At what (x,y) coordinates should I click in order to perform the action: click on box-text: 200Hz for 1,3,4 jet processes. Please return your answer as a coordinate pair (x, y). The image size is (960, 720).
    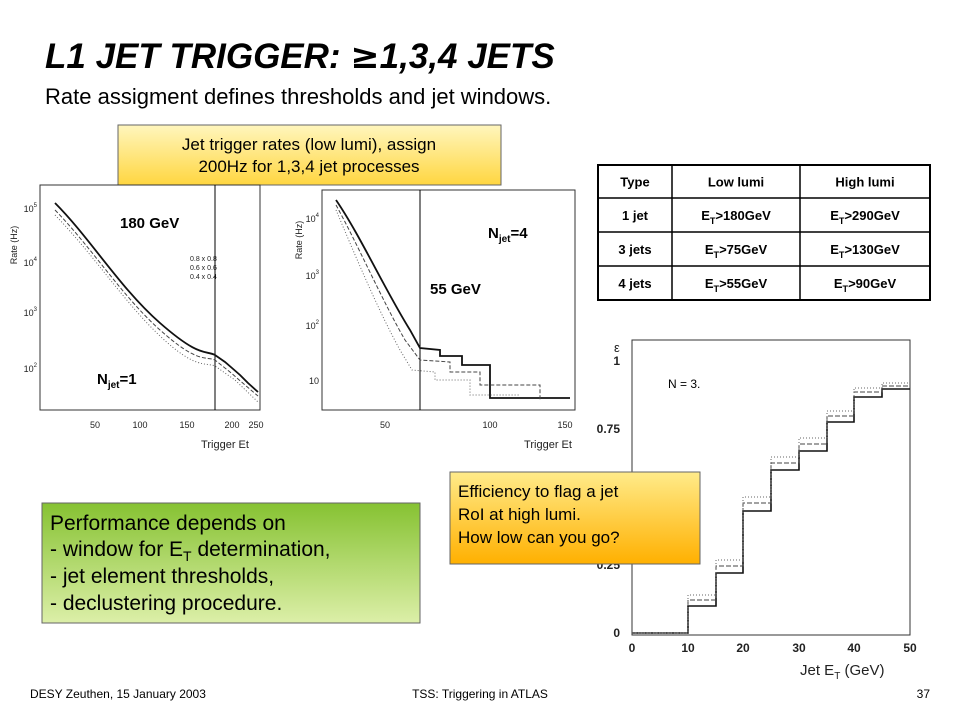
    Looking at the image, I should click on (308, 166).